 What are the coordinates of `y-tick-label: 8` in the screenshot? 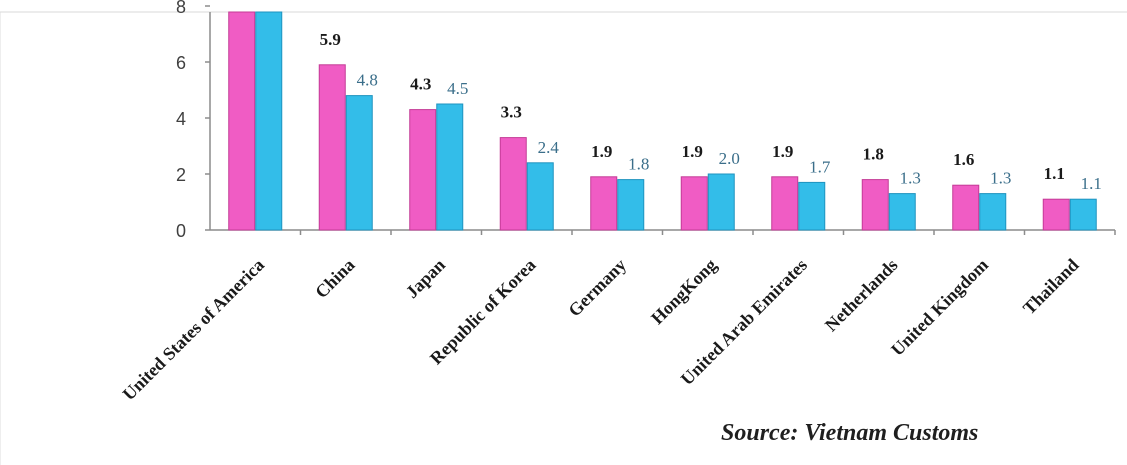 It's located at (181, 8).